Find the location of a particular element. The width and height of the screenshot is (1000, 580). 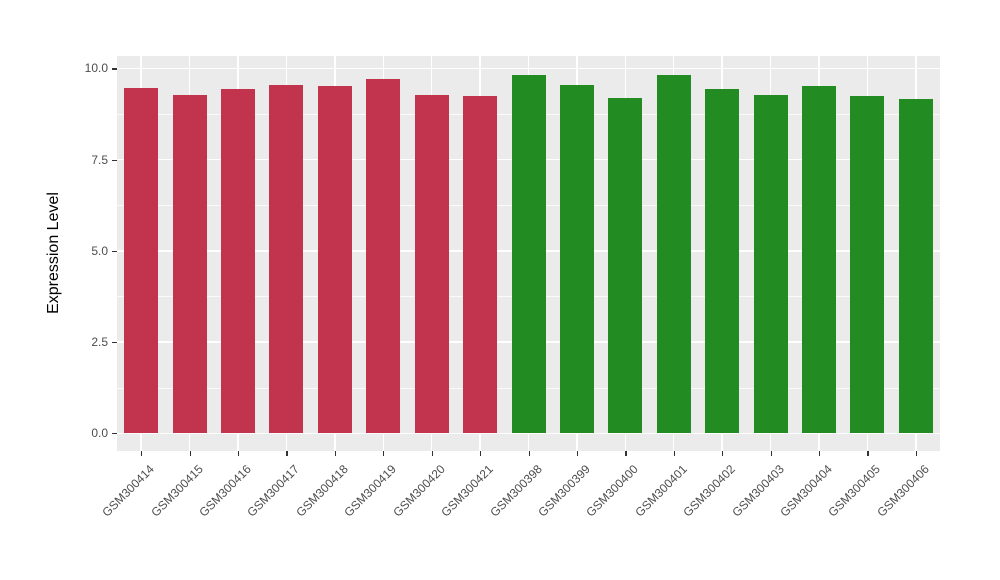

bar-GSM300421 is located at coordinates (480, 264).